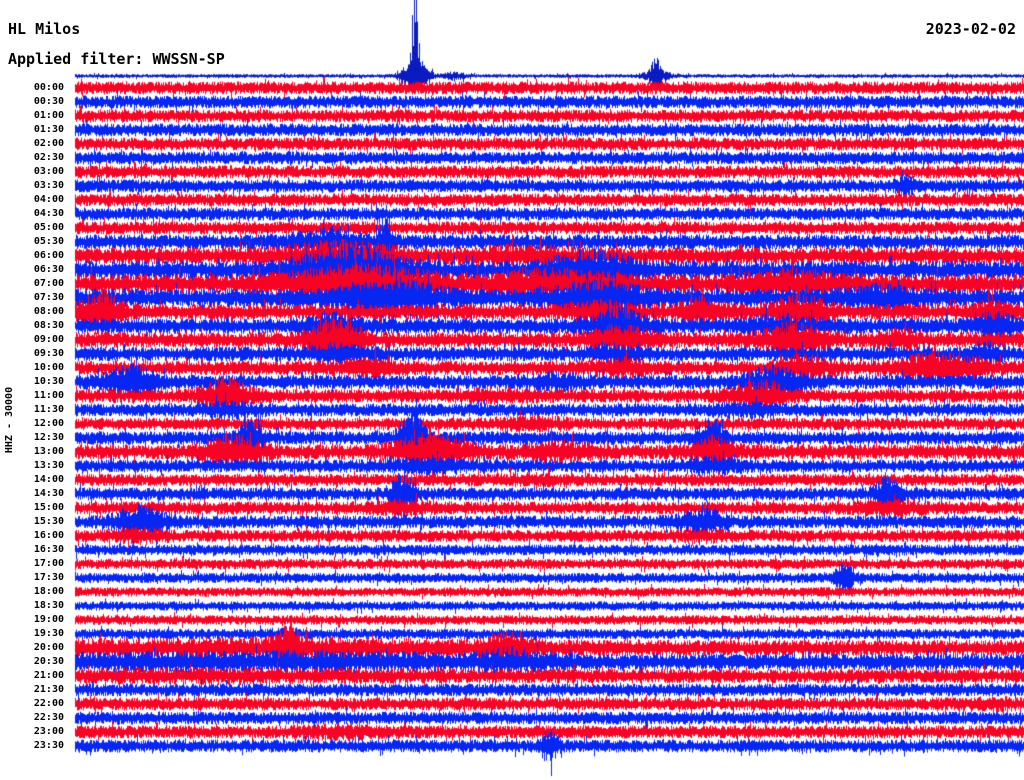 The image size is (1024, 780). Describe the element at coordinates (48, 297) in the screenshot. I see `time-label: 07:30` at that location.